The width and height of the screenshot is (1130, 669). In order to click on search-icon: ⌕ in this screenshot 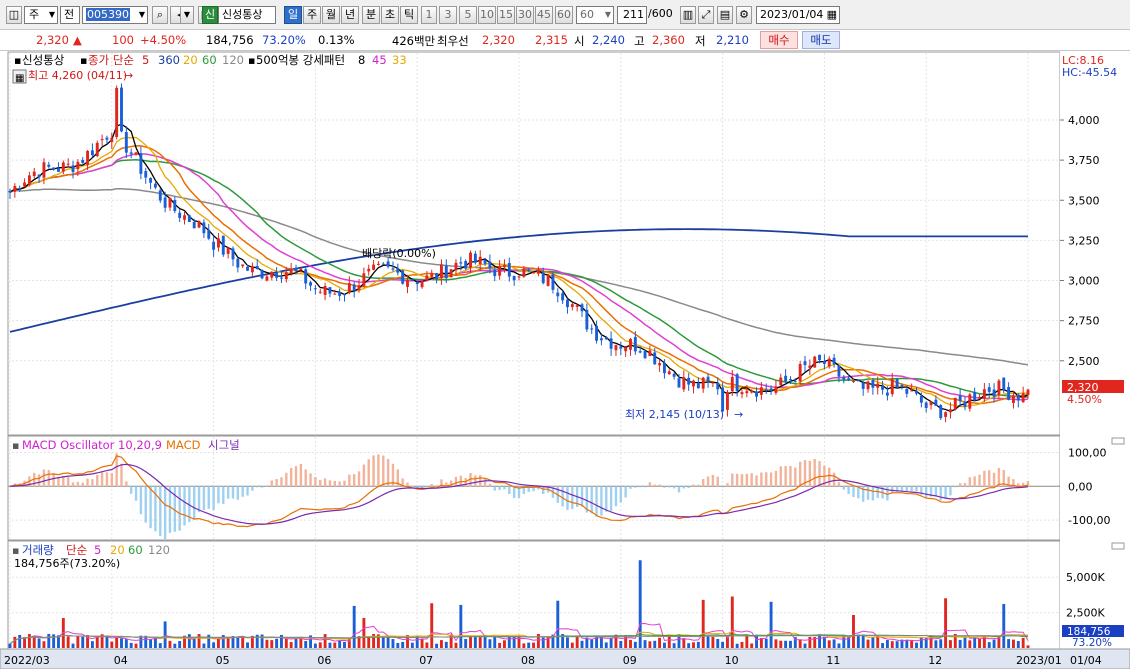, I will do `click(160, 15)`.